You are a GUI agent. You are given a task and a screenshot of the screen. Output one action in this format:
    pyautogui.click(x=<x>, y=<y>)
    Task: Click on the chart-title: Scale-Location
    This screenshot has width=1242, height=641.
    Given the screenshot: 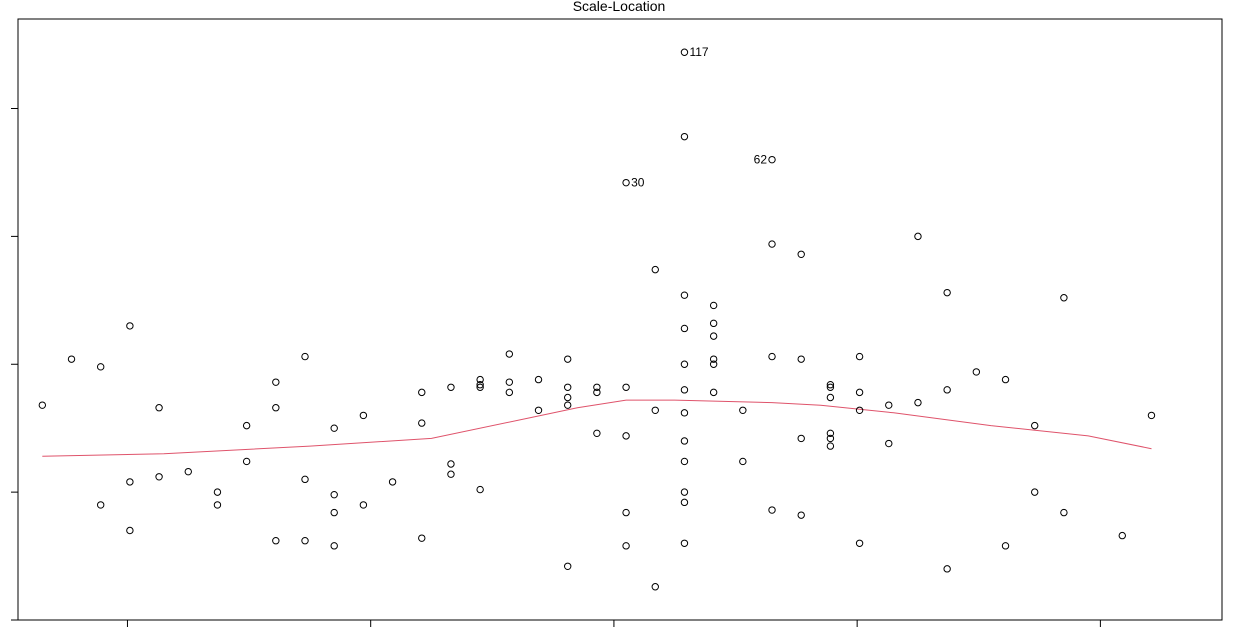 What is the action you would take?
    pyautogui.click(x=619, y=7)
    